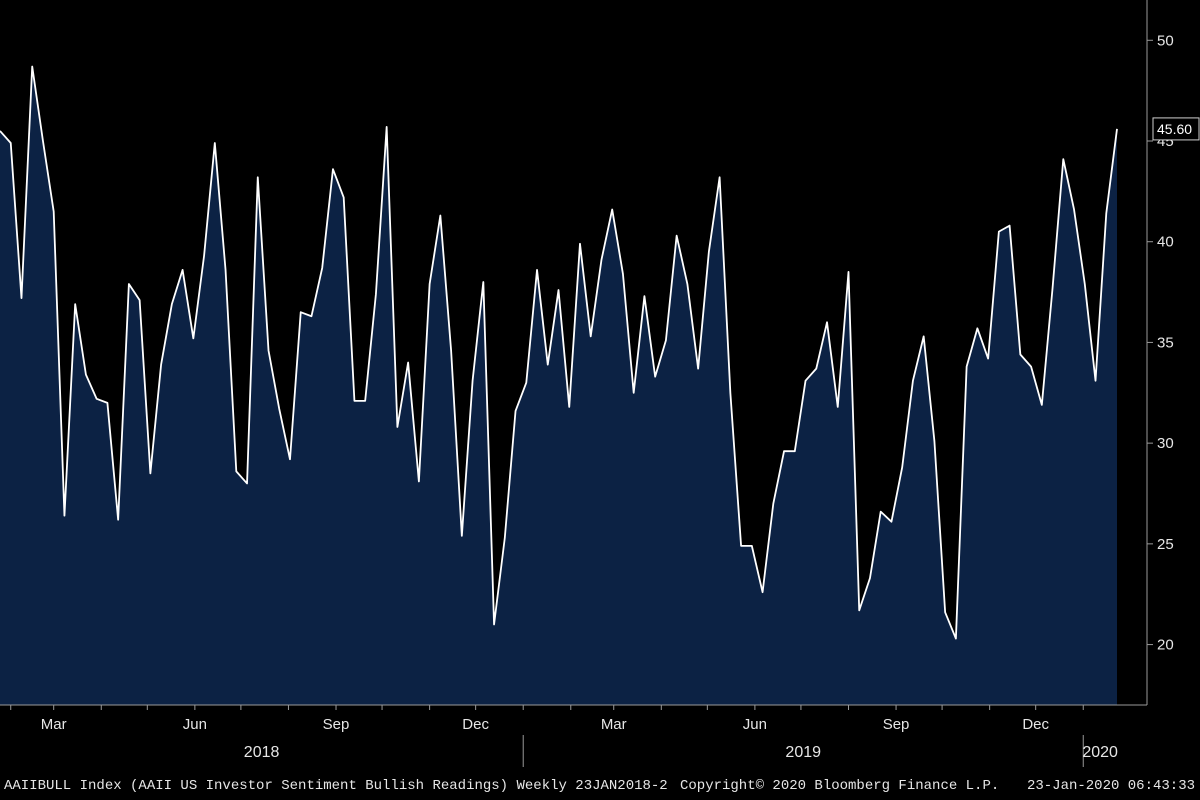  Describe the element at coordinates (1165, 342) in the screenshot. I see `y-tick-label: 35` at that location.